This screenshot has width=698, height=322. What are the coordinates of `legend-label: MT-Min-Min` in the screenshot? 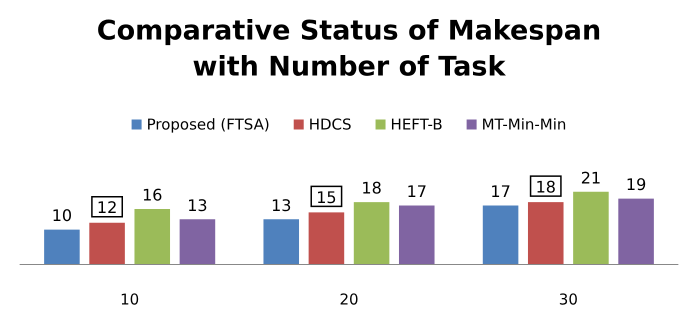 It's located at (524, 125).